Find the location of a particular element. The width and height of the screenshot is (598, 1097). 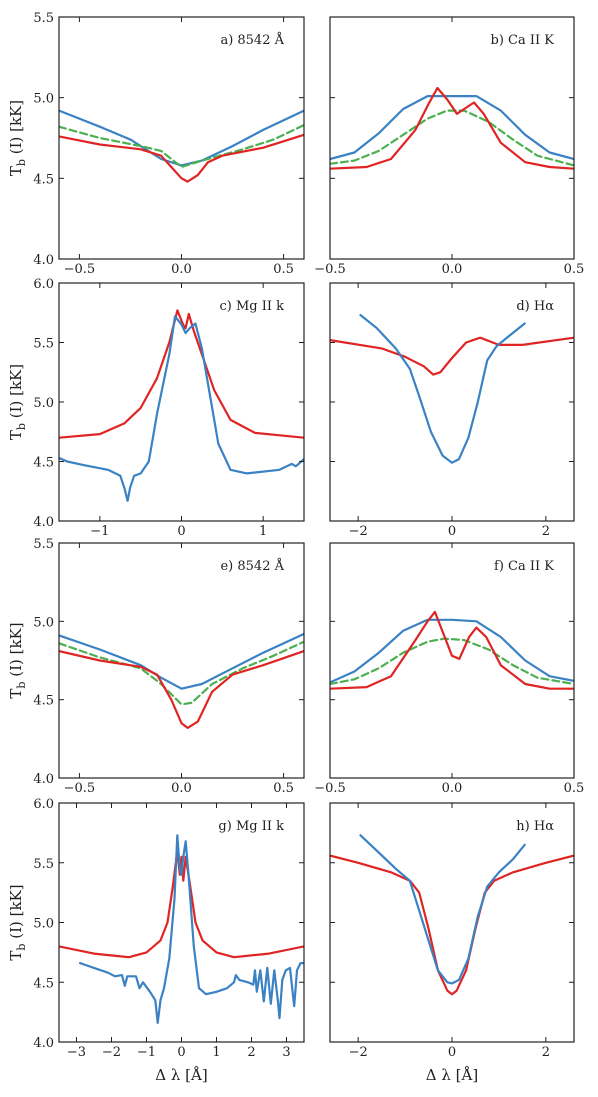

panel-label: g) Mg II k is located at coordinates (251, 826).